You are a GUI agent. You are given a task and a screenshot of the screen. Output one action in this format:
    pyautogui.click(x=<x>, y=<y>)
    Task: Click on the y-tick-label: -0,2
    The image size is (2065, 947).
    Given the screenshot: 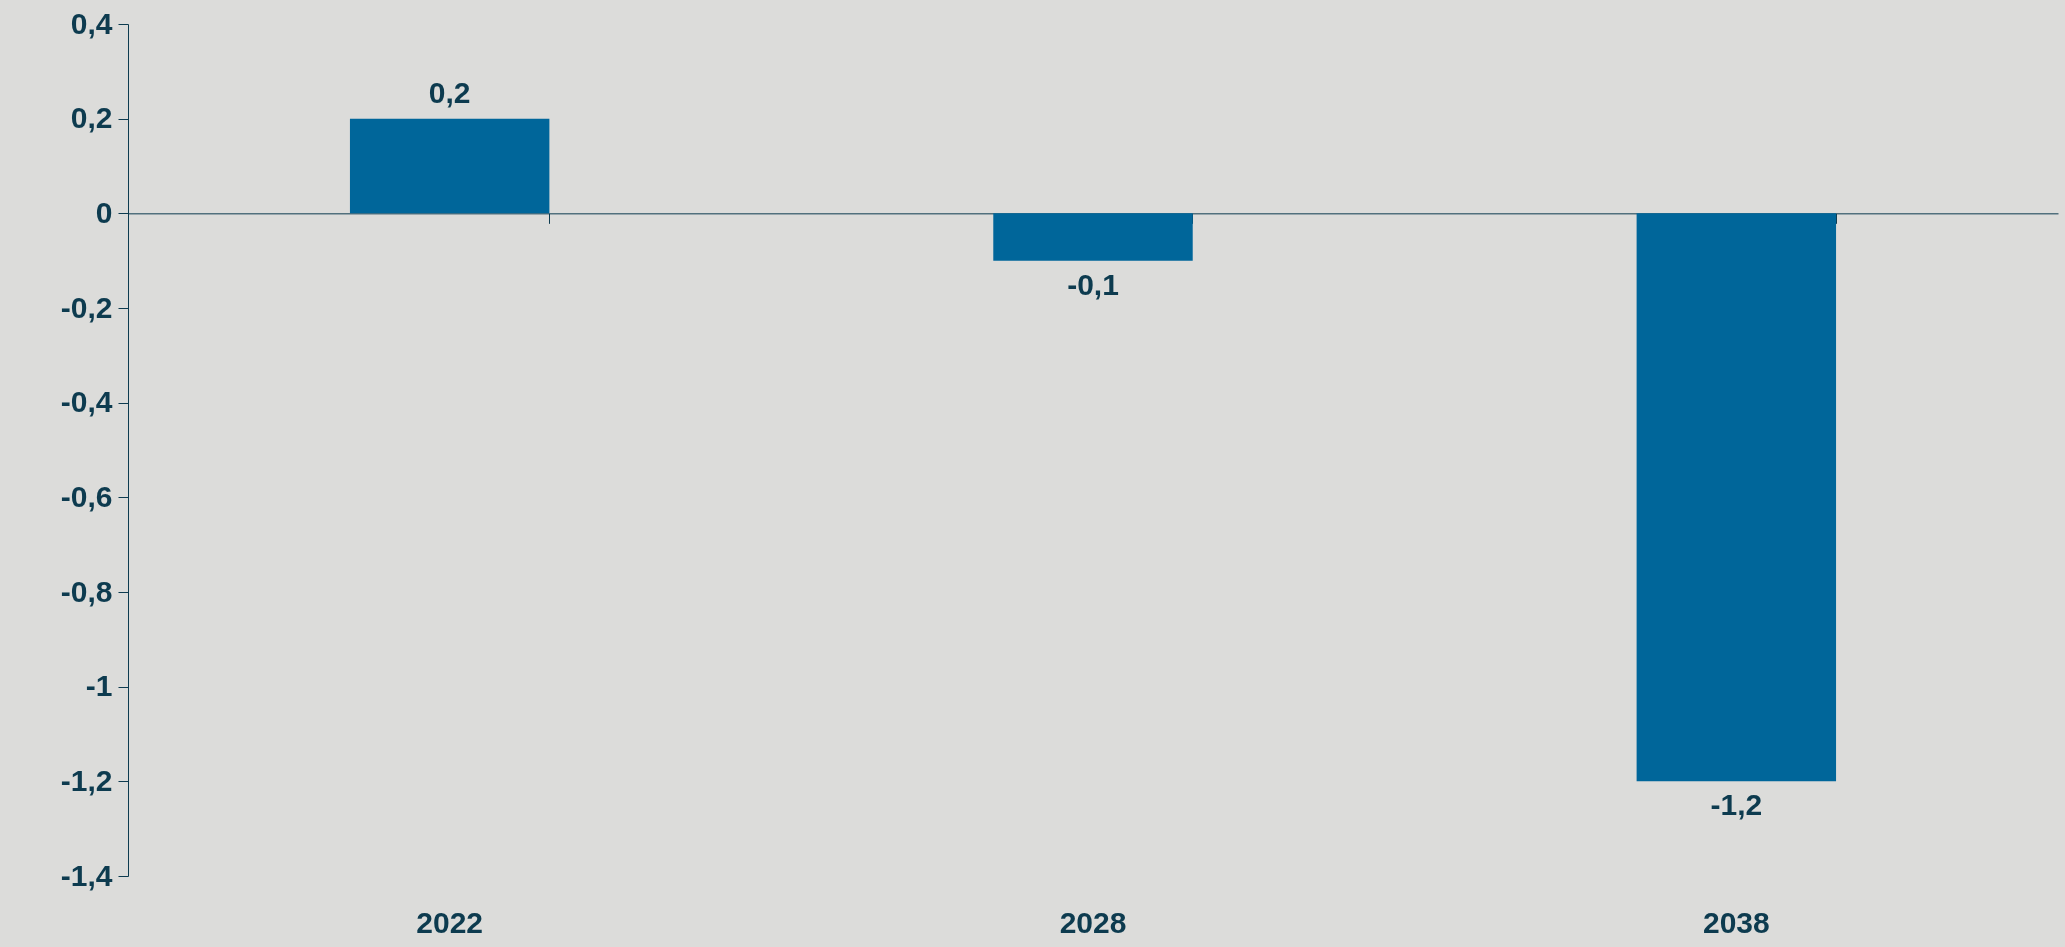 What is the action you would take?
    pyautogui.click(x=86, y=307)
    